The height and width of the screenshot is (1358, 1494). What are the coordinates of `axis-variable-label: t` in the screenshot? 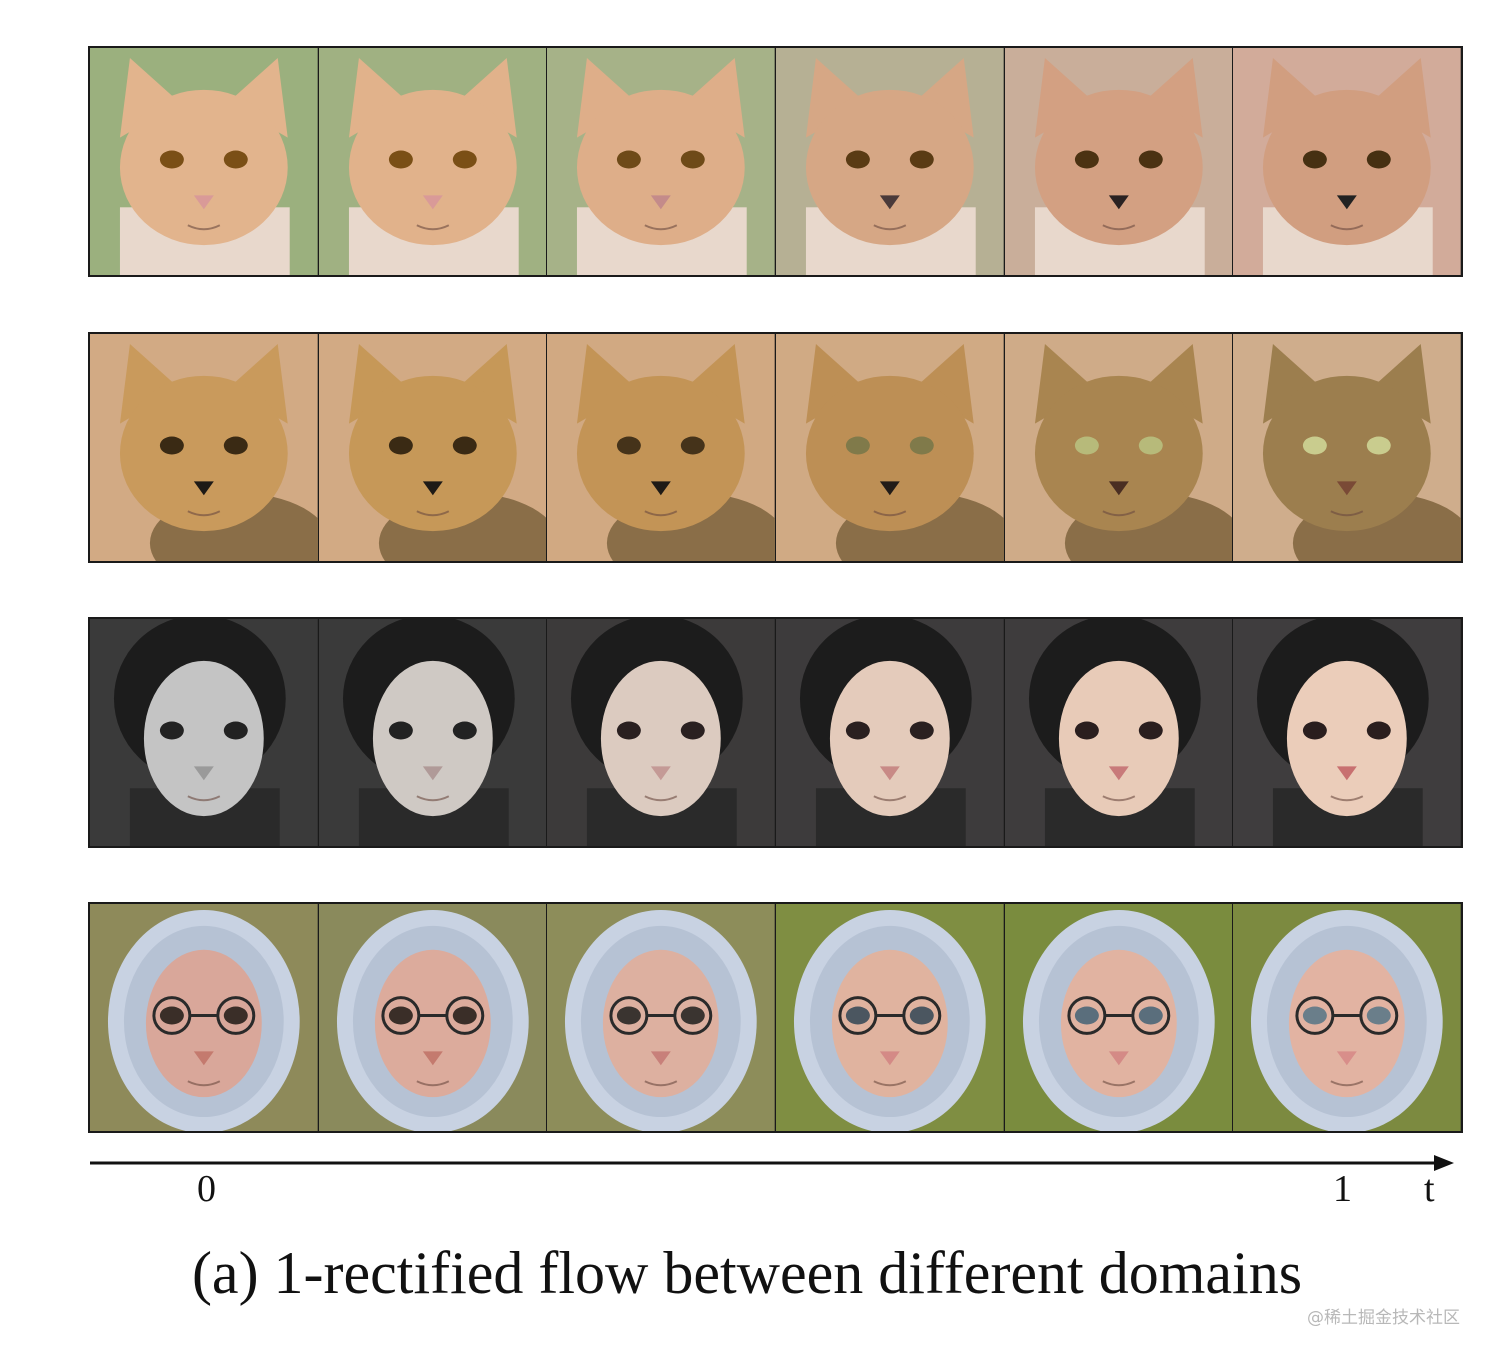 It's located at (1429, 1189).